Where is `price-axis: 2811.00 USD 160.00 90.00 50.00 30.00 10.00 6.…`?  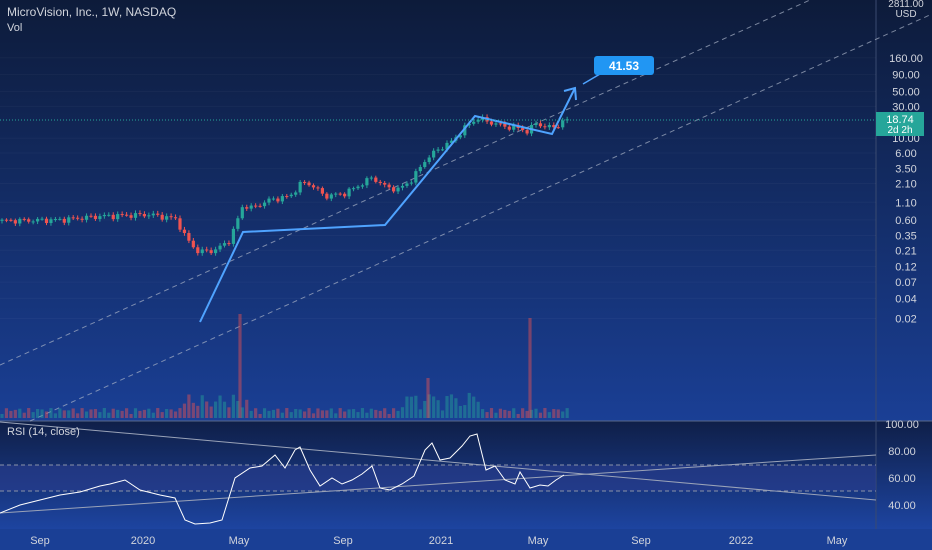 price-axis: 2811.00 USD 160.00 90.00 50.00 30.00 10.00 6.… is located at coordinates (906, 163).